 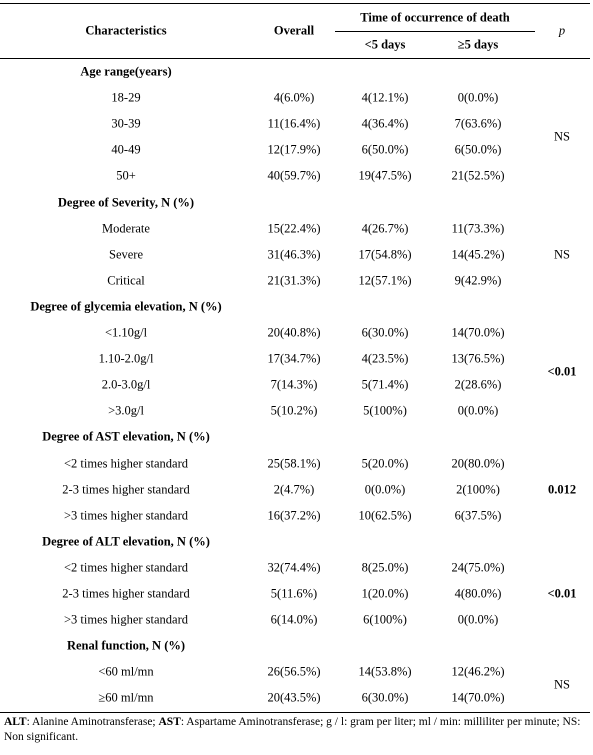 What do you see at coordinates (126, 254) in the screenshot?
I see `row-label: Severe` at bounding box center [126, 254].